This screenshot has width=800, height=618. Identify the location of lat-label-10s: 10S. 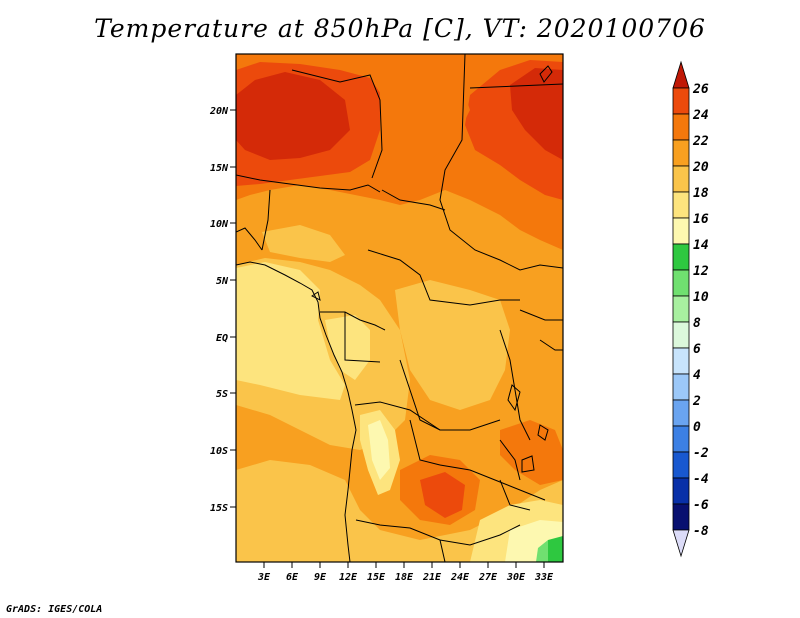
(219, 451).